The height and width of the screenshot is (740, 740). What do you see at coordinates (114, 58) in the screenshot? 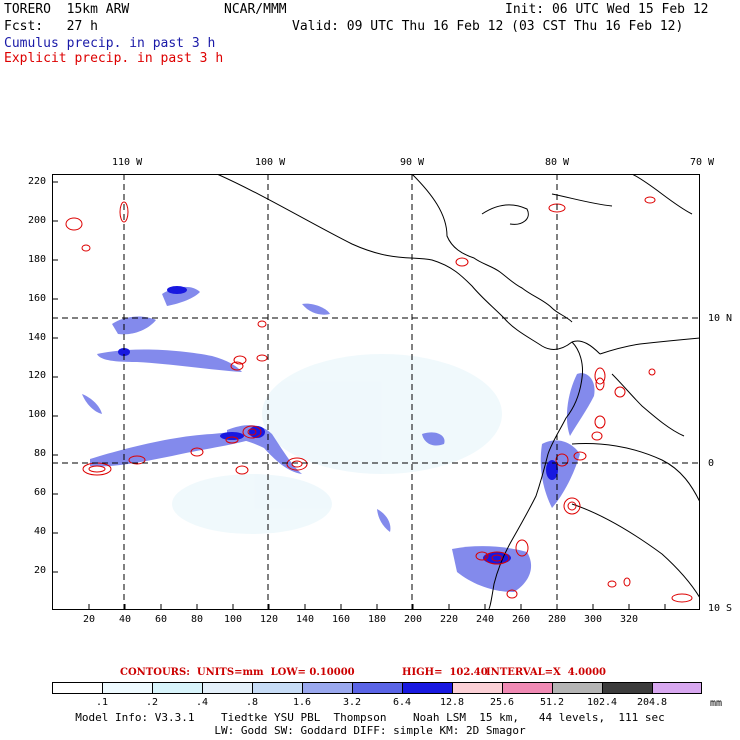
I see `explicit-precip-title: Explicit precip. in past 3 h` at bounding box center [114, 58].